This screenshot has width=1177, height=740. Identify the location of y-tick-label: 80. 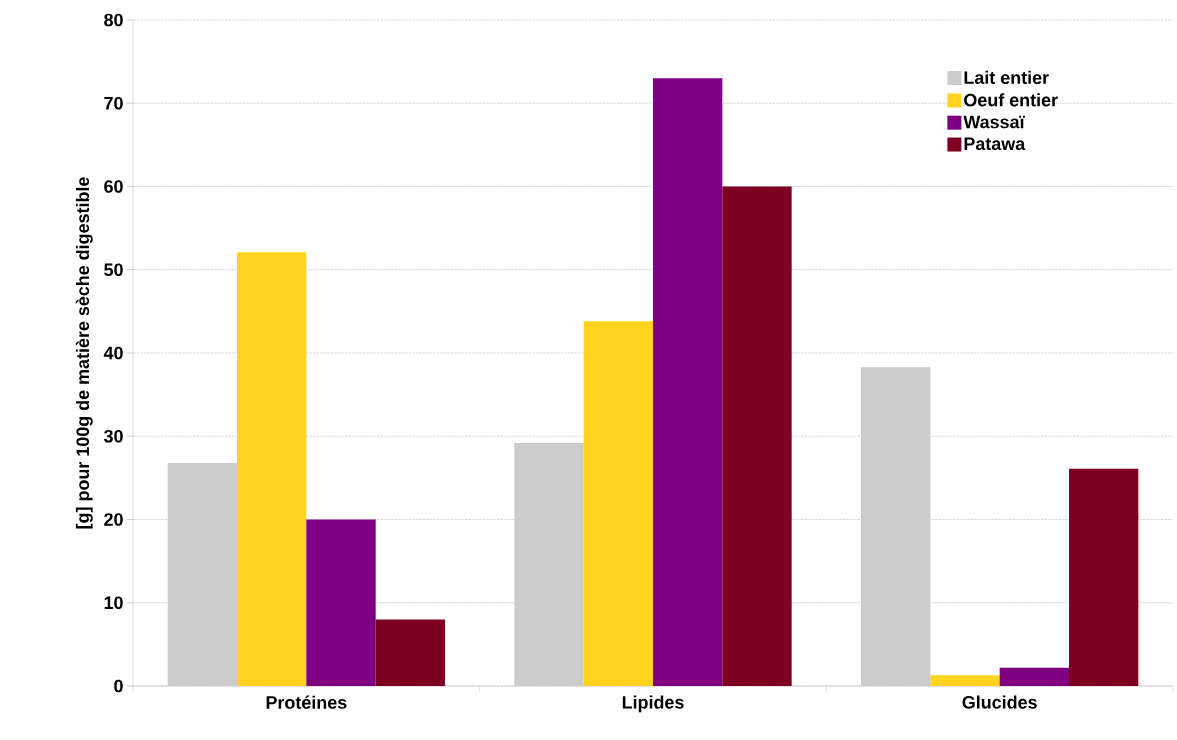
(113, 20).